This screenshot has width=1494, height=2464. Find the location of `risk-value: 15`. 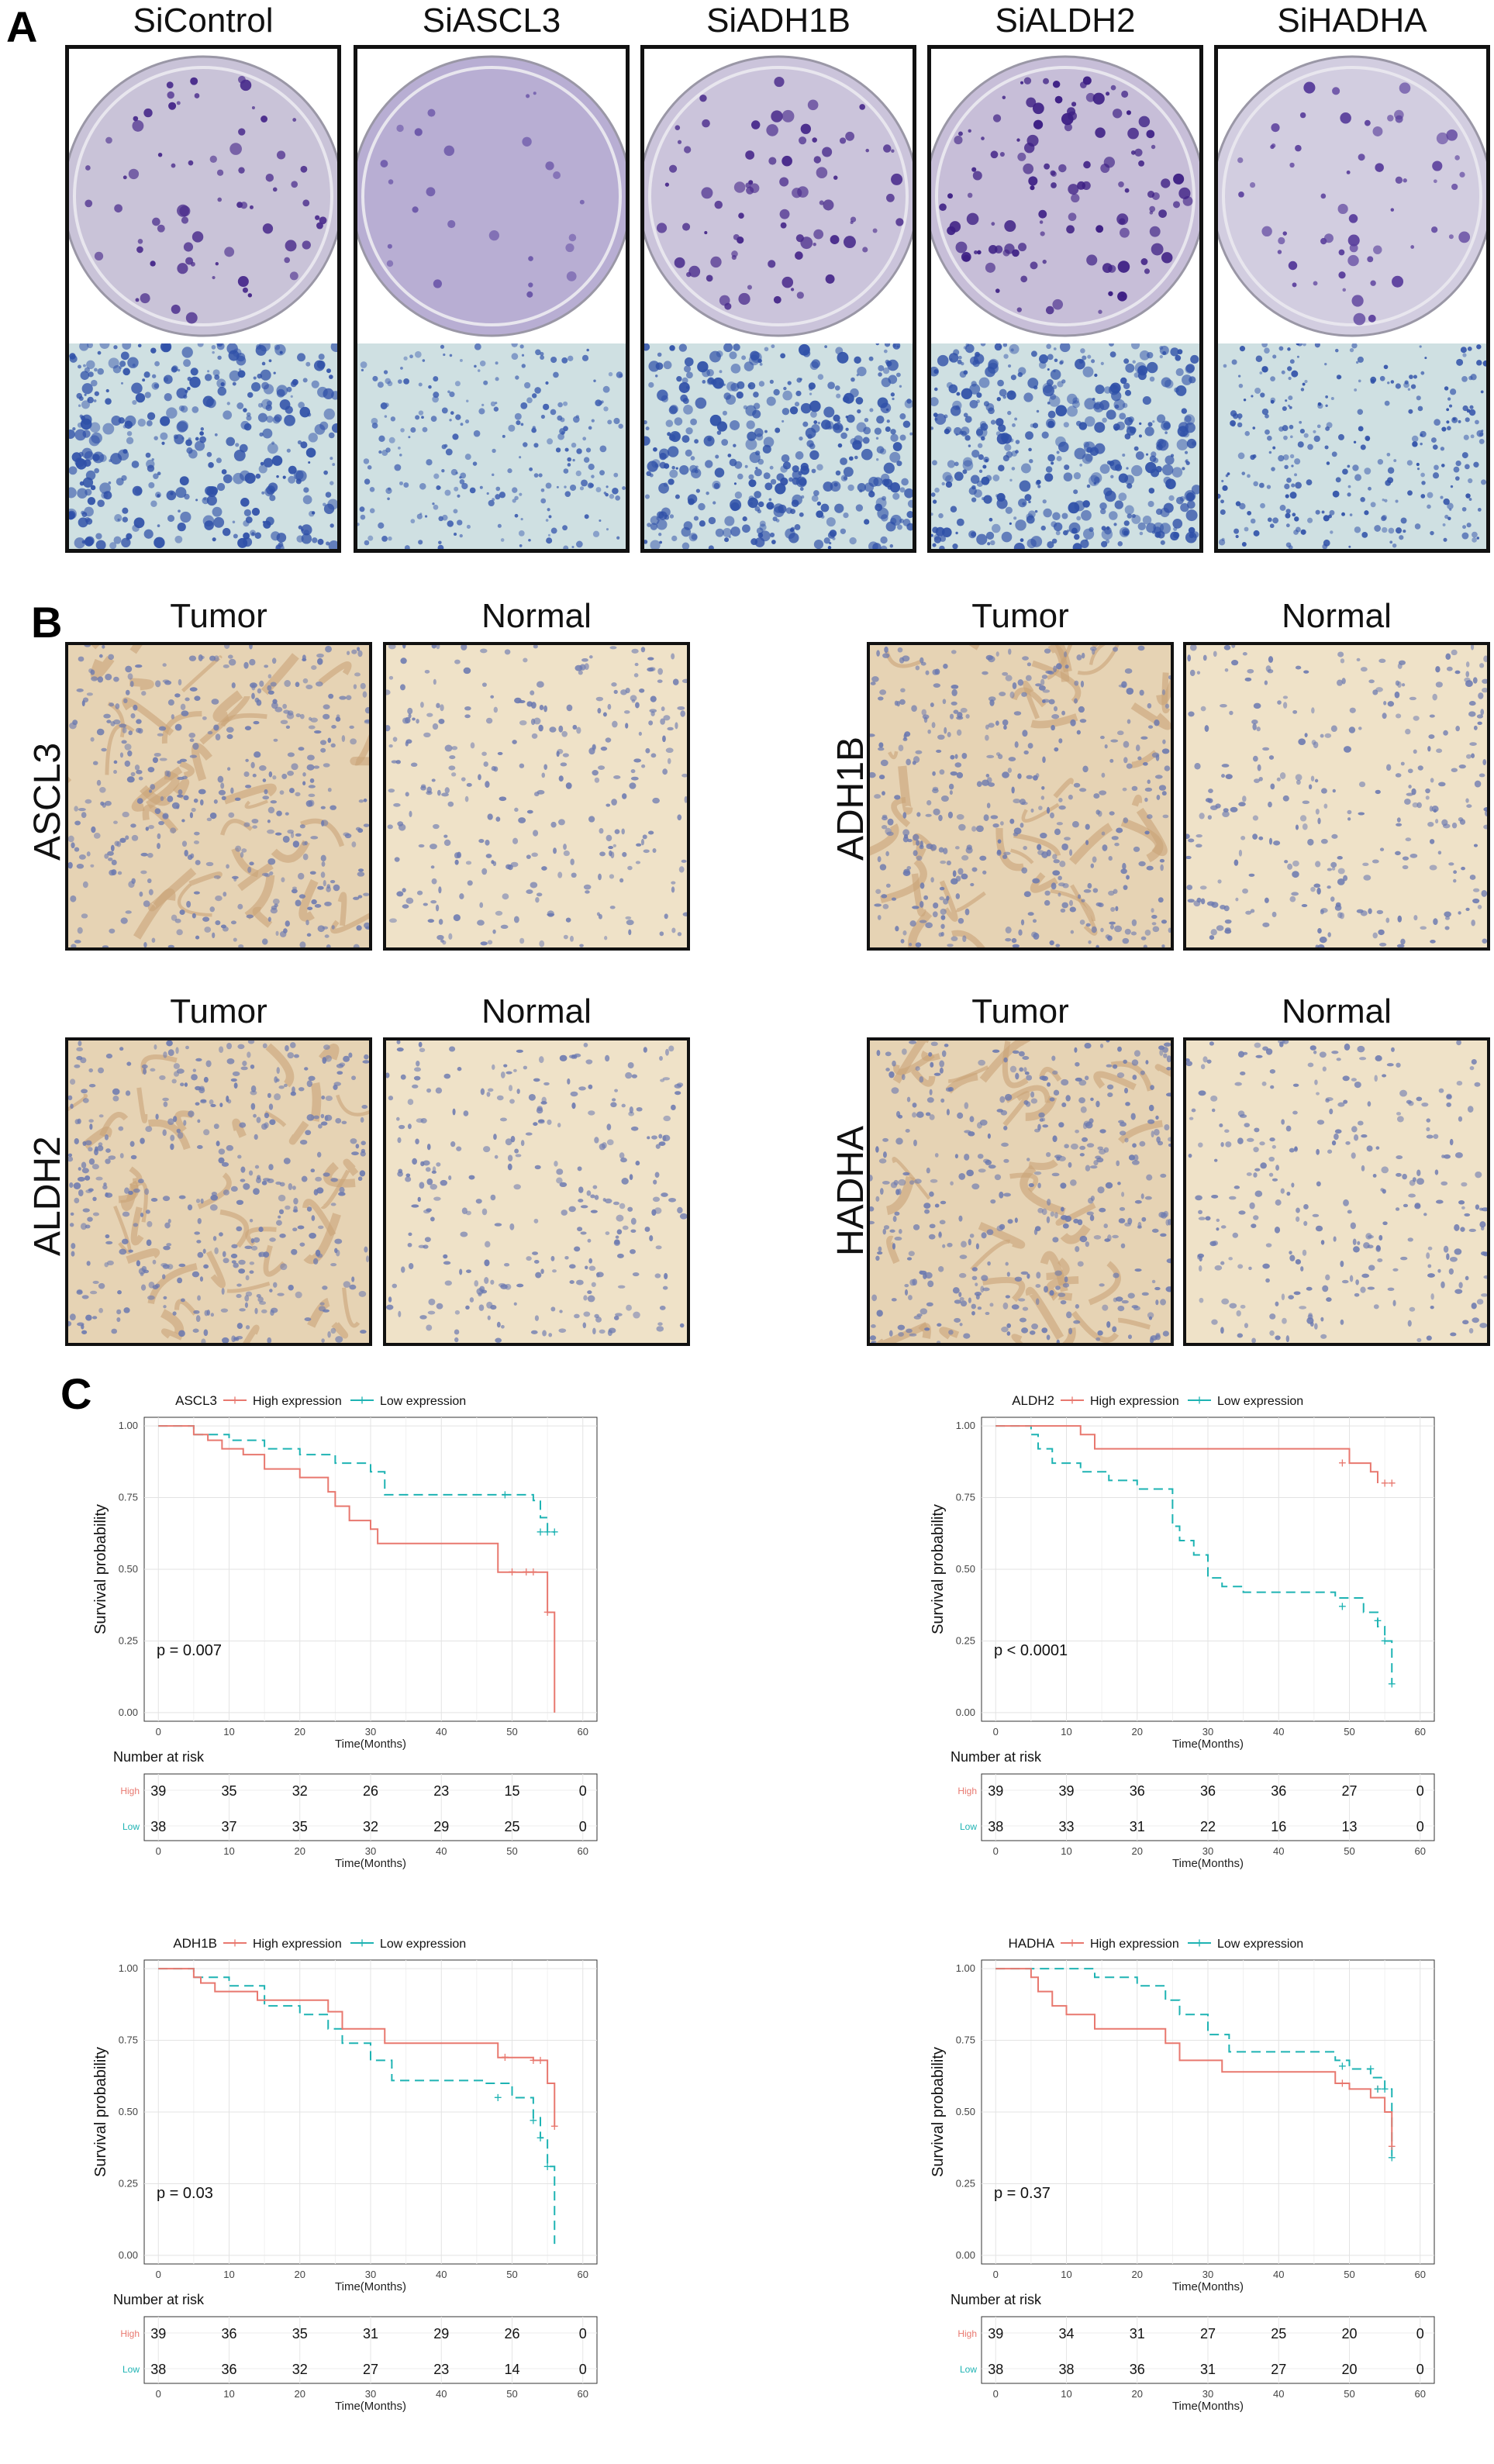

risk-value: 15 is located at coordinates (511, 1791).